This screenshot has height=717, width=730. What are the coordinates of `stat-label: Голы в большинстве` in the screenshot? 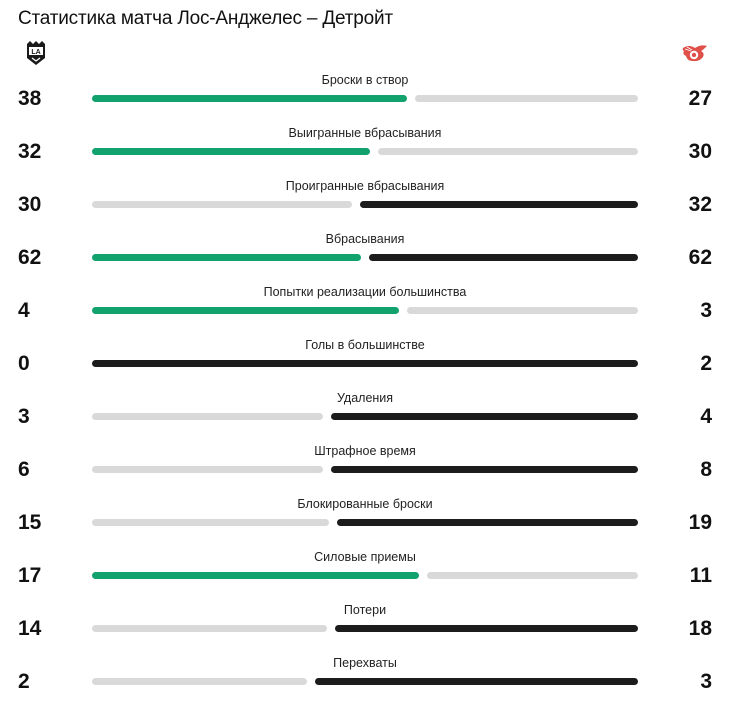 It's located at (365, 345).